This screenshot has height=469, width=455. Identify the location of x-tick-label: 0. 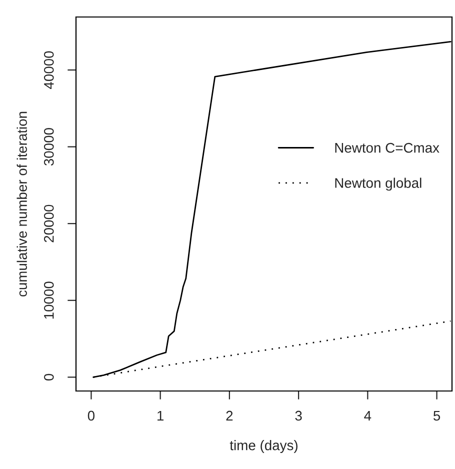
(91, 415).